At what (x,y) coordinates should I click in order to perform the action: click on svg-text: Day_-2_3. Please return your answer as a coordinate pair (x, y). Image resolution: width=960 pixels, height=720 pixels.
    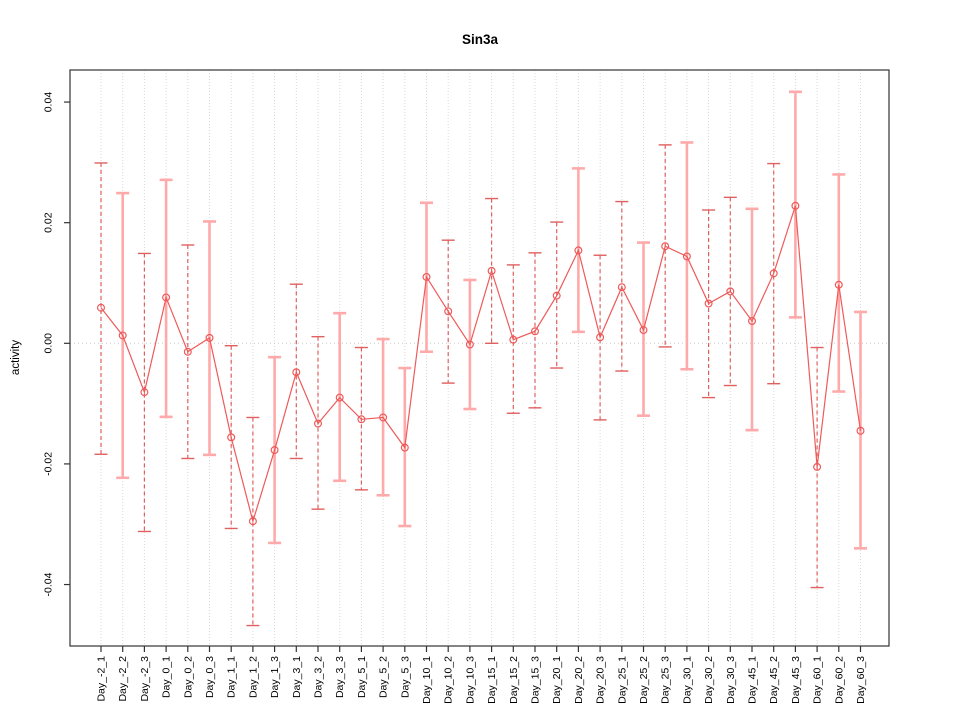
    Looking at the image, I should click on (145, 679).